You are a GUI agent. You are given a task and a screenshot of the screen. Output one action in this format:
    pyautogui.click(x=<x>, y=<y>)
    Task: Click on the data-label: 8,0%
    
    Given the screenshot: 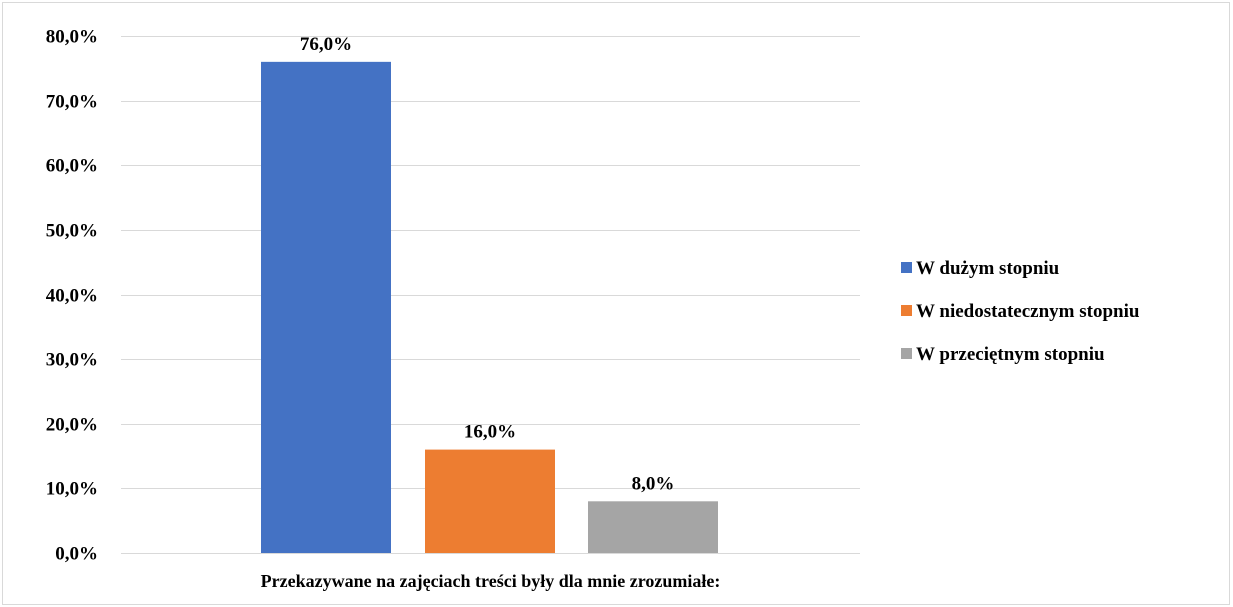 What is the action you would take?
    pyautogui.click(x=653, y=483)
    